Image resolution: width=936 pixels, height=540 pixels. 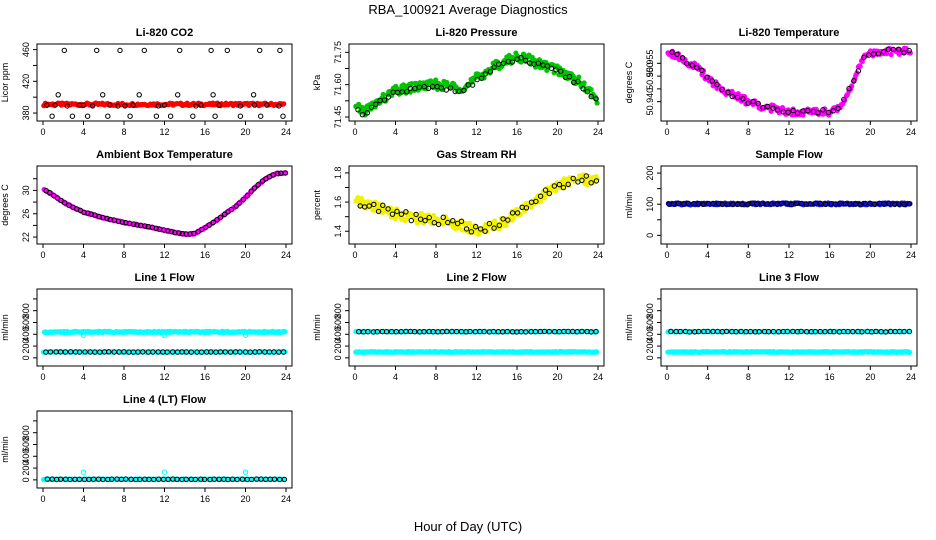 I want to click on y-tick-label: 71.45, so click(x=338, y=117).